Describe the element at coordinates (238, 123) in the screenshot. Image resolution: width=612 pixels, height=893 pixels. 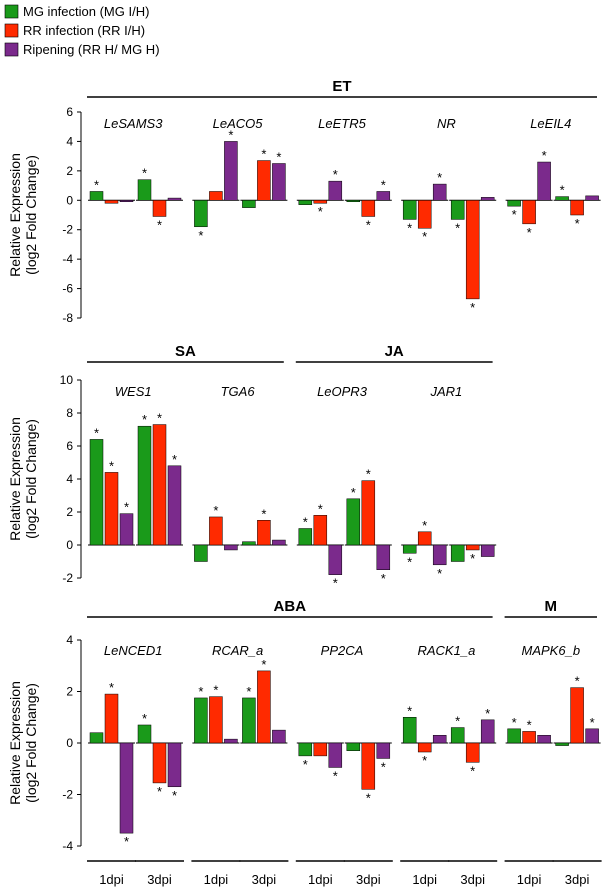
I see `gene-label: LeACO5` at that location.